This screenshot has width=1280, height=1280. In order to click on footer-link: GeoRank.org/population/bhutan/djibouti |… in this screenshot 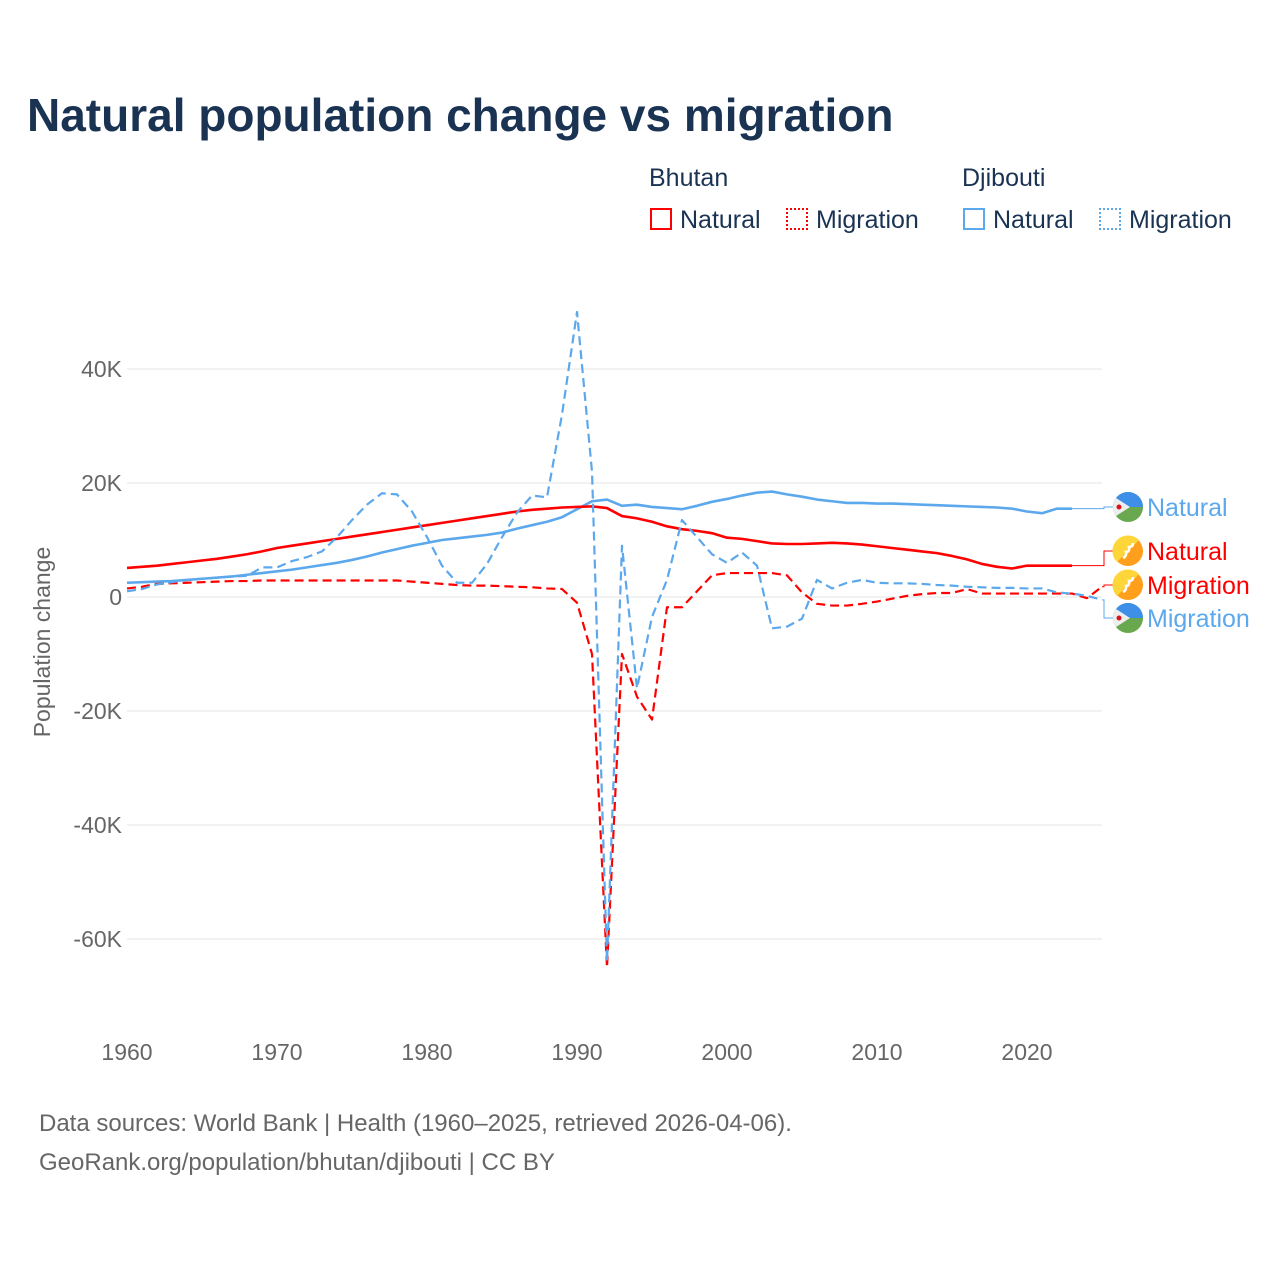, I will do `click(297, 1162)`.